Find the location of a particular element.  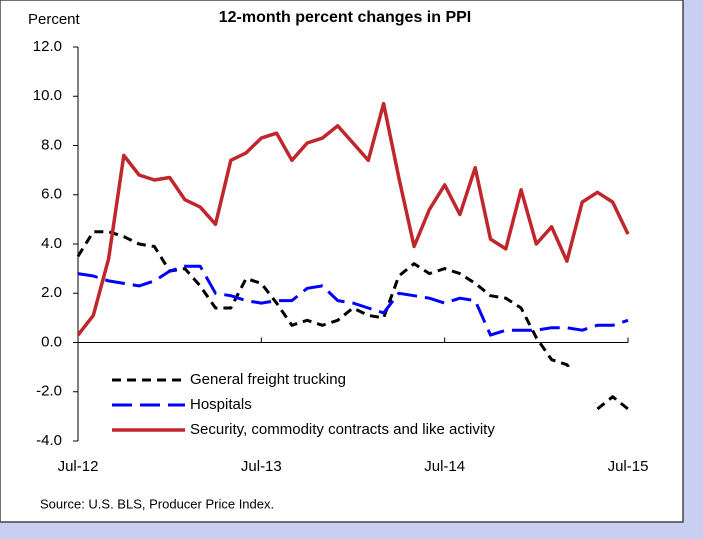

legend-box is located at coordinates (350, 405).